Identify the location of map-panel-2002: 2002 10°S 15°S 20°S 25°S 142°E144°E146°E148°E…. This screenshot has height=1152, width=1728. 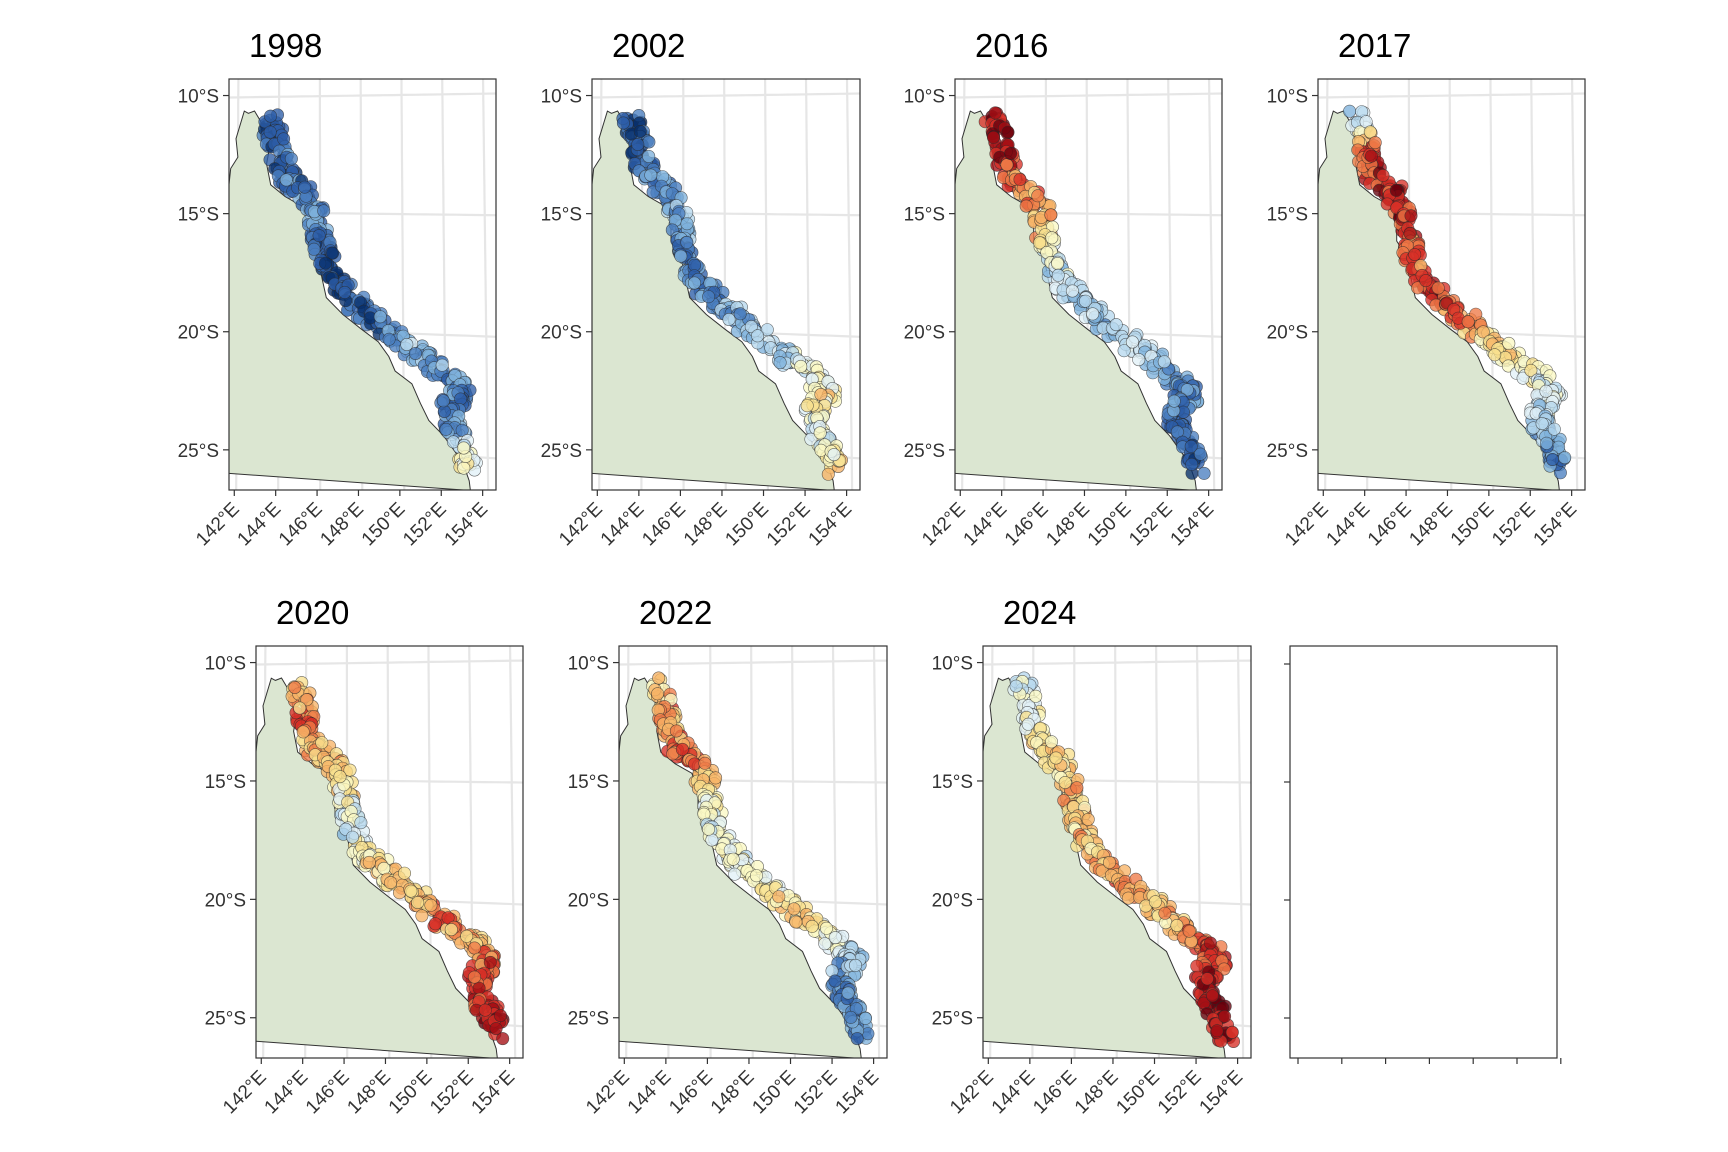
(701, 289).